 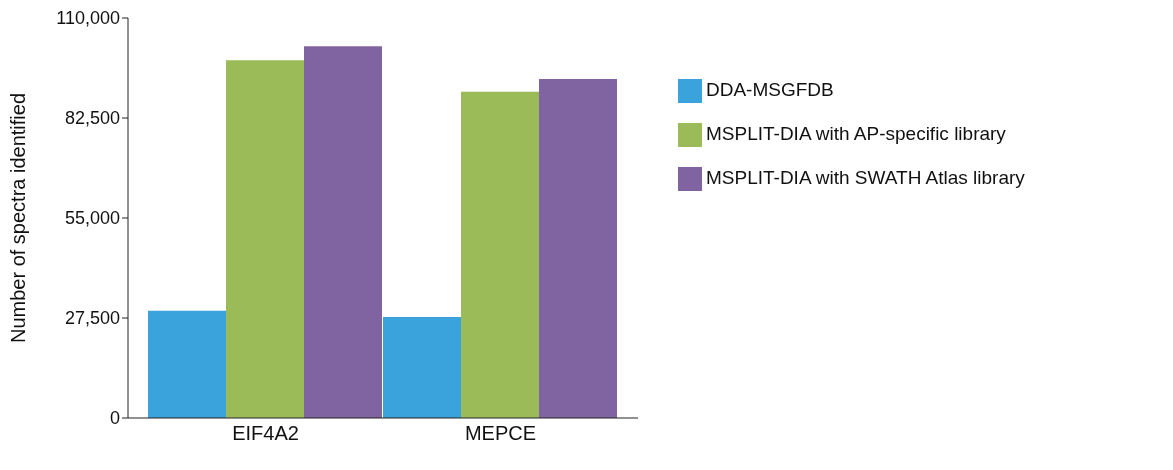 I want to click on y-tick-label: 0, so click(x=114, y=418).